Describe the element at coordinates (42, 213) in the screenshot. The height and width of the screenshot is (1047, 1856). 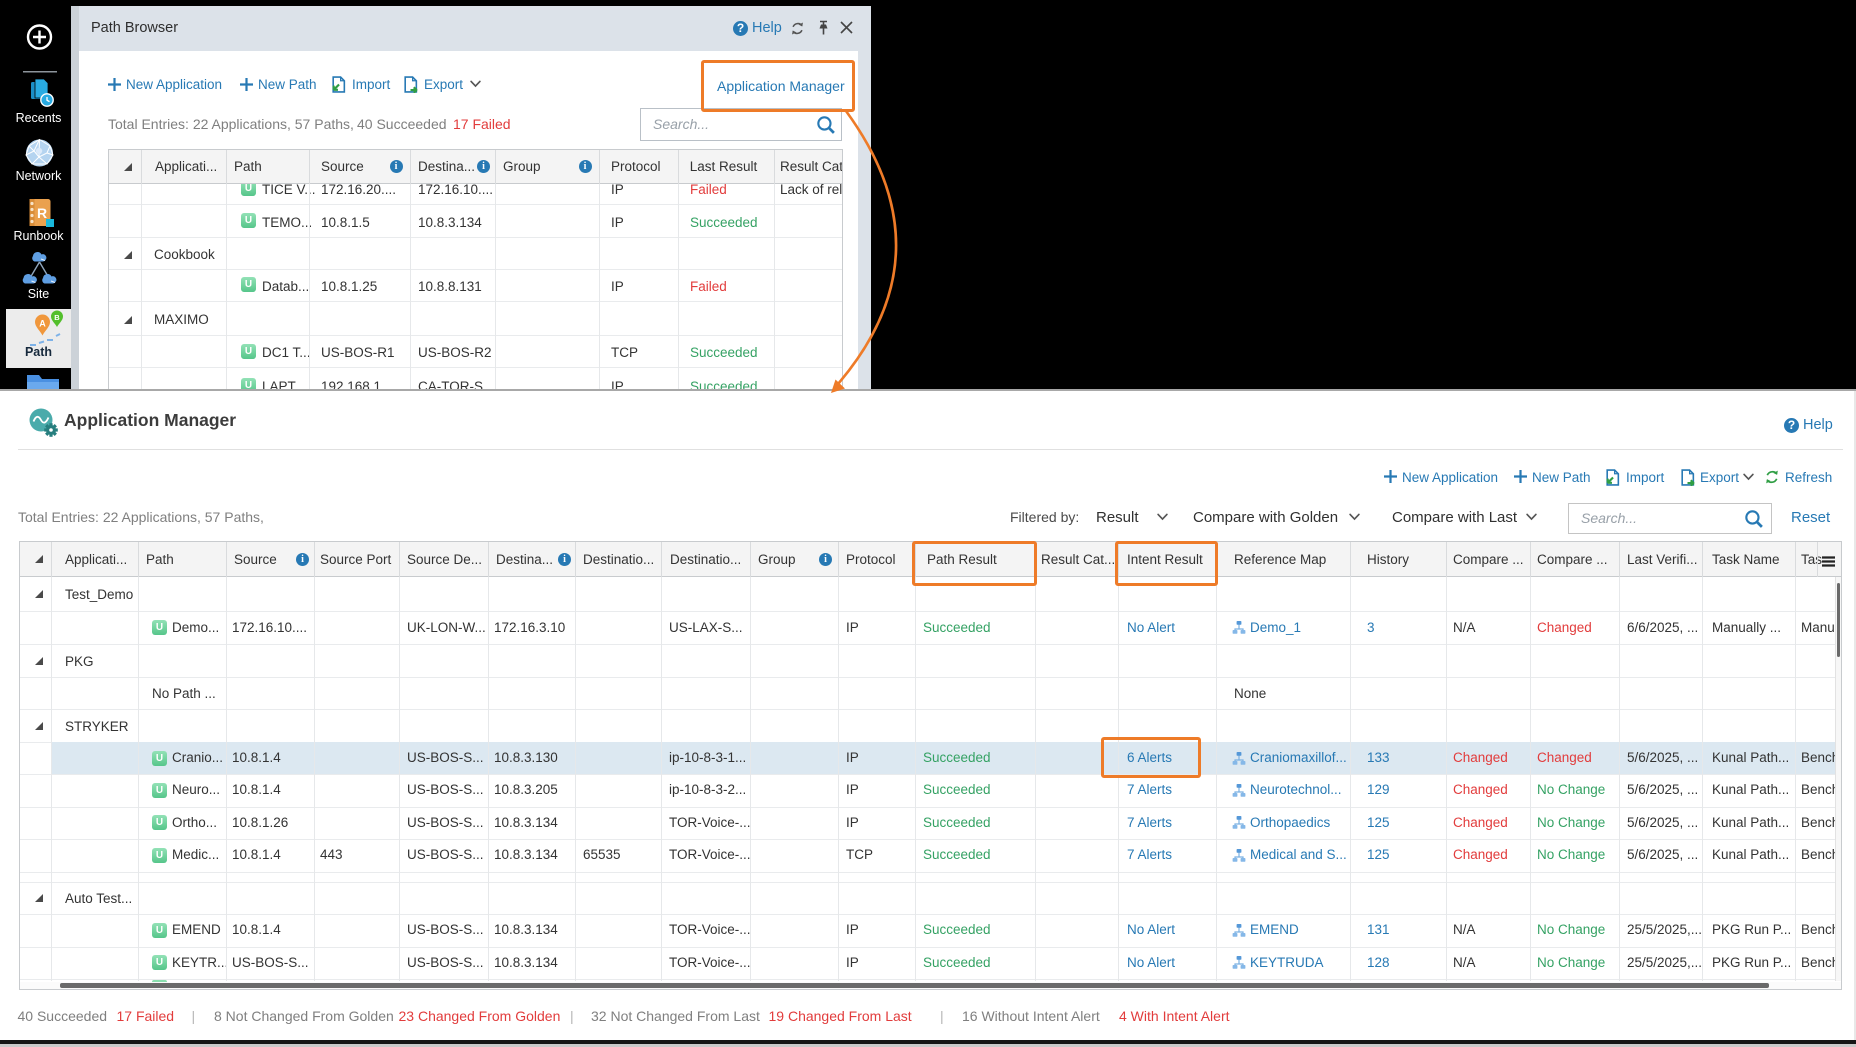
I see `svg-text: R` at that location.